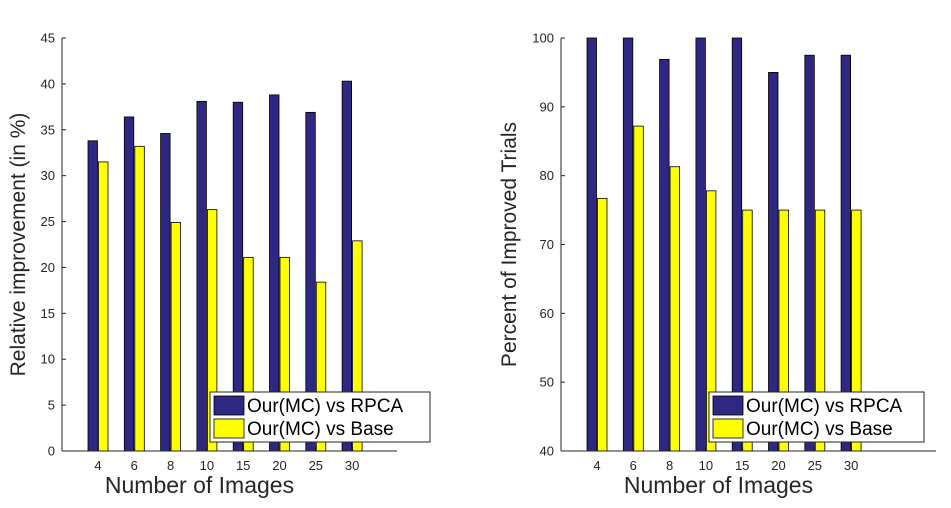 The width and height of the screenshot is (951, 508). I want to click on y-axis-label: Relative improvement (in %), so click(18, 245).